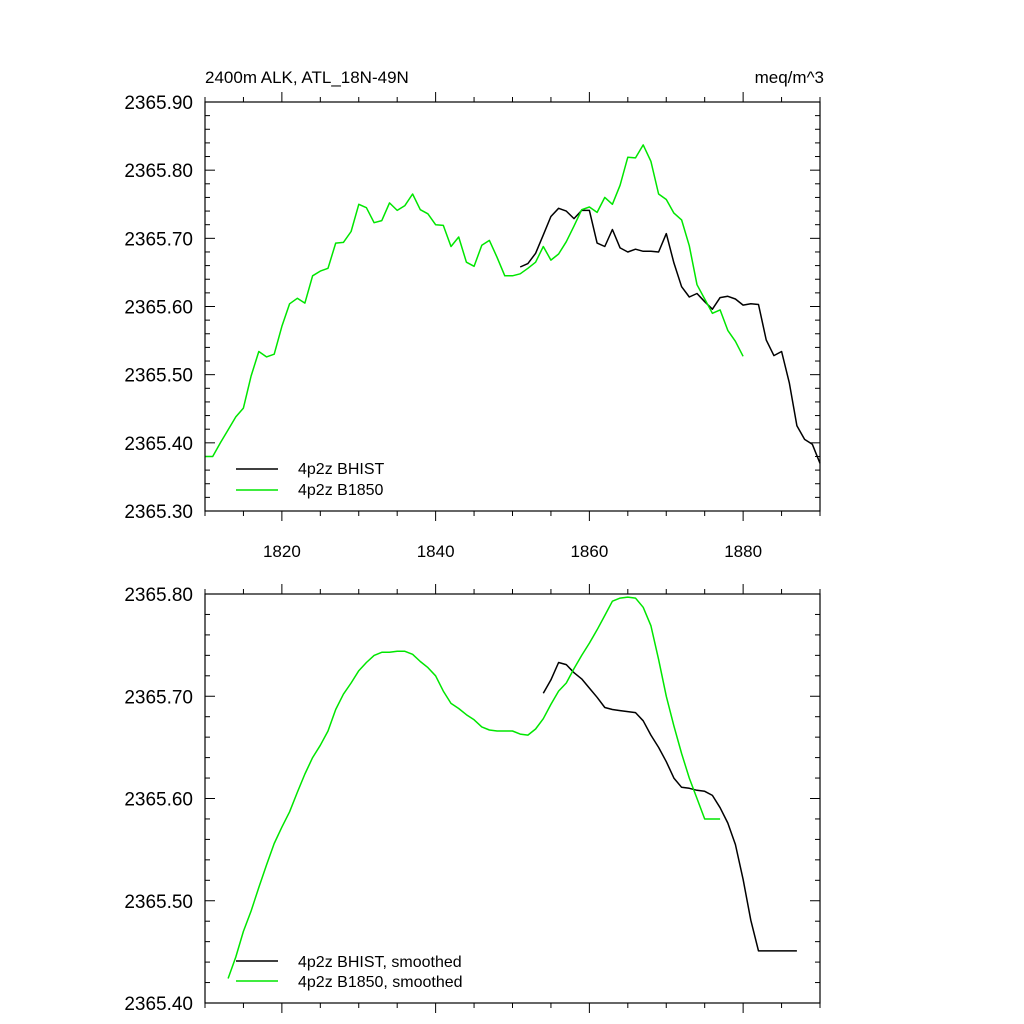 This screenshot has width=1024, height=1024. What do you see at coordinates (380, 982) in the screenshot?
I see `legend-label-b1850-smoothed: 4p2z B1850, smoothed` at bounding box center [380, 982].